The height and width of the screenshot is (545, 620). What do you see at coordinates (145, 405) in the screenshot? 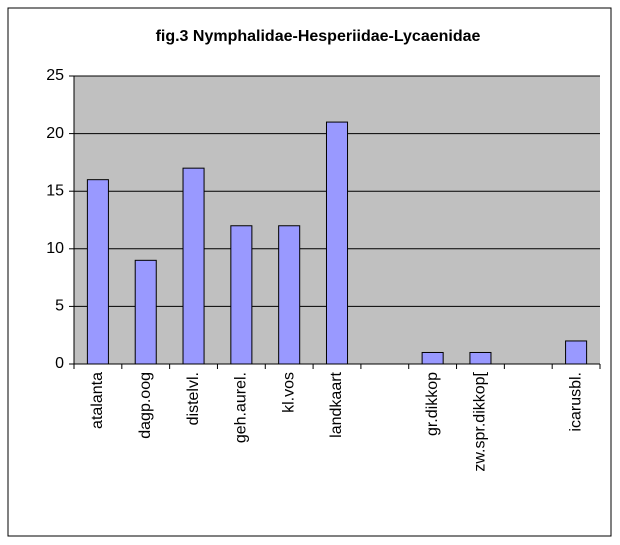
I see `x-tick-label: dagp.oog` at bounding box center [145, 405].